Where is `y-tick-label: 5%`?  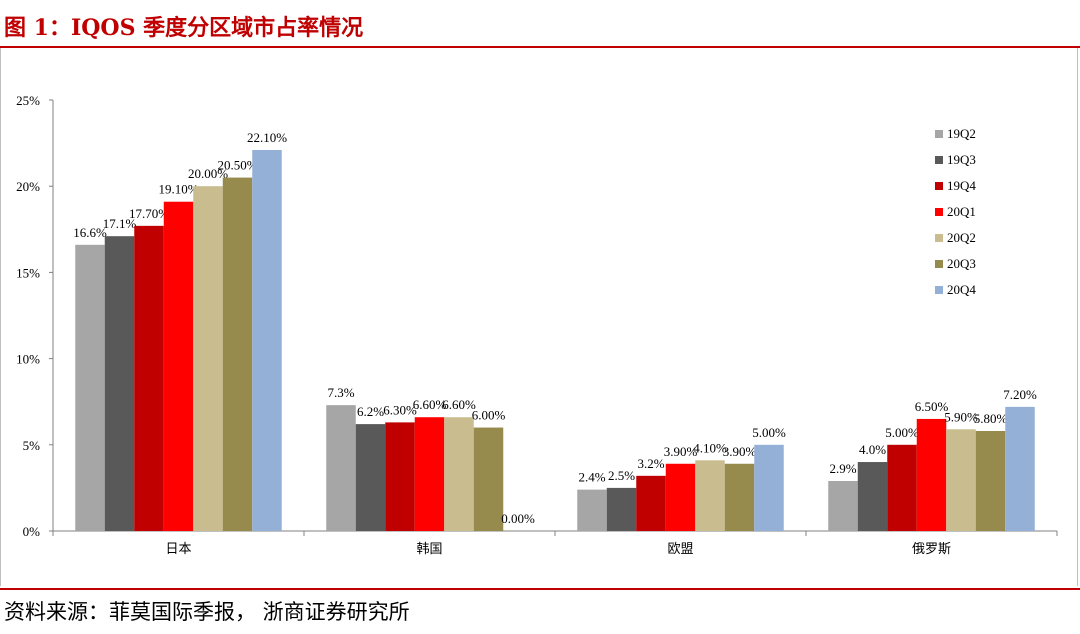 y-tick-label: 5% is located at coordinates (32, 445).